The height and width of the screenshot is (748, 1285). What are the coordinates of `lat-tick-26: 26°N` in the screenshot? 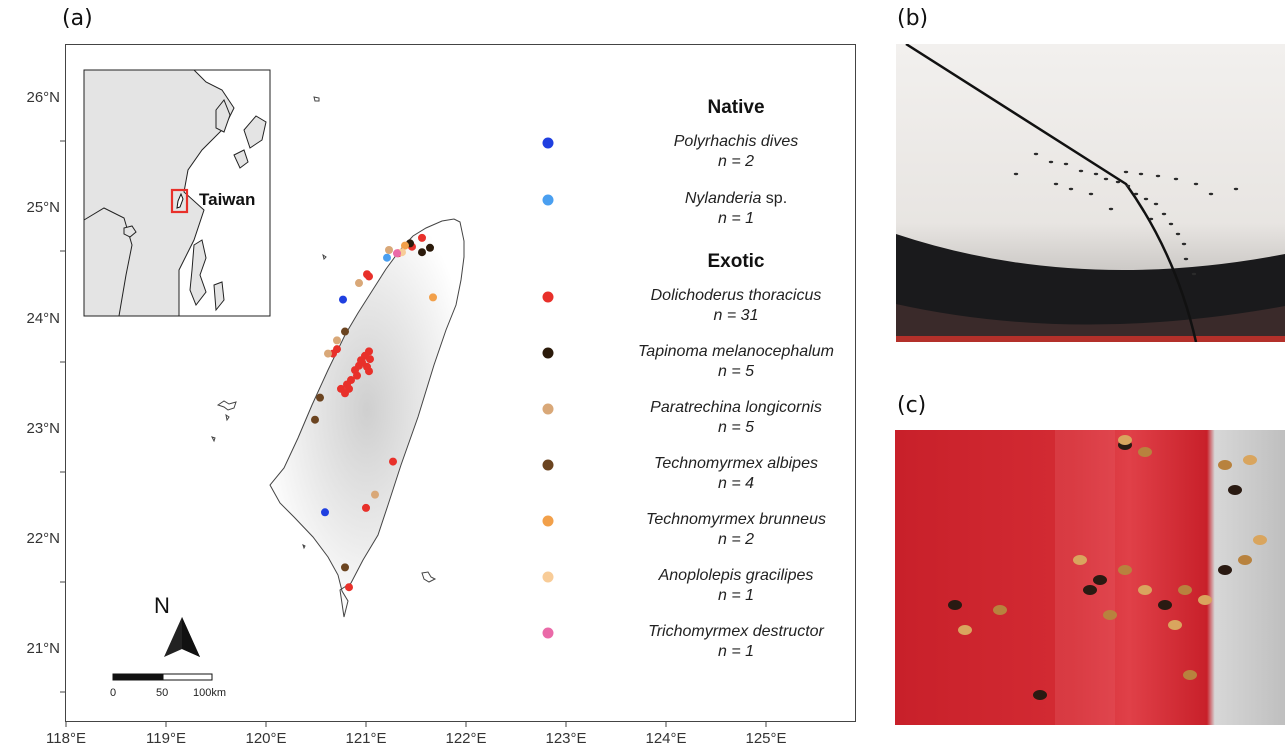 It's located at (43, 97).